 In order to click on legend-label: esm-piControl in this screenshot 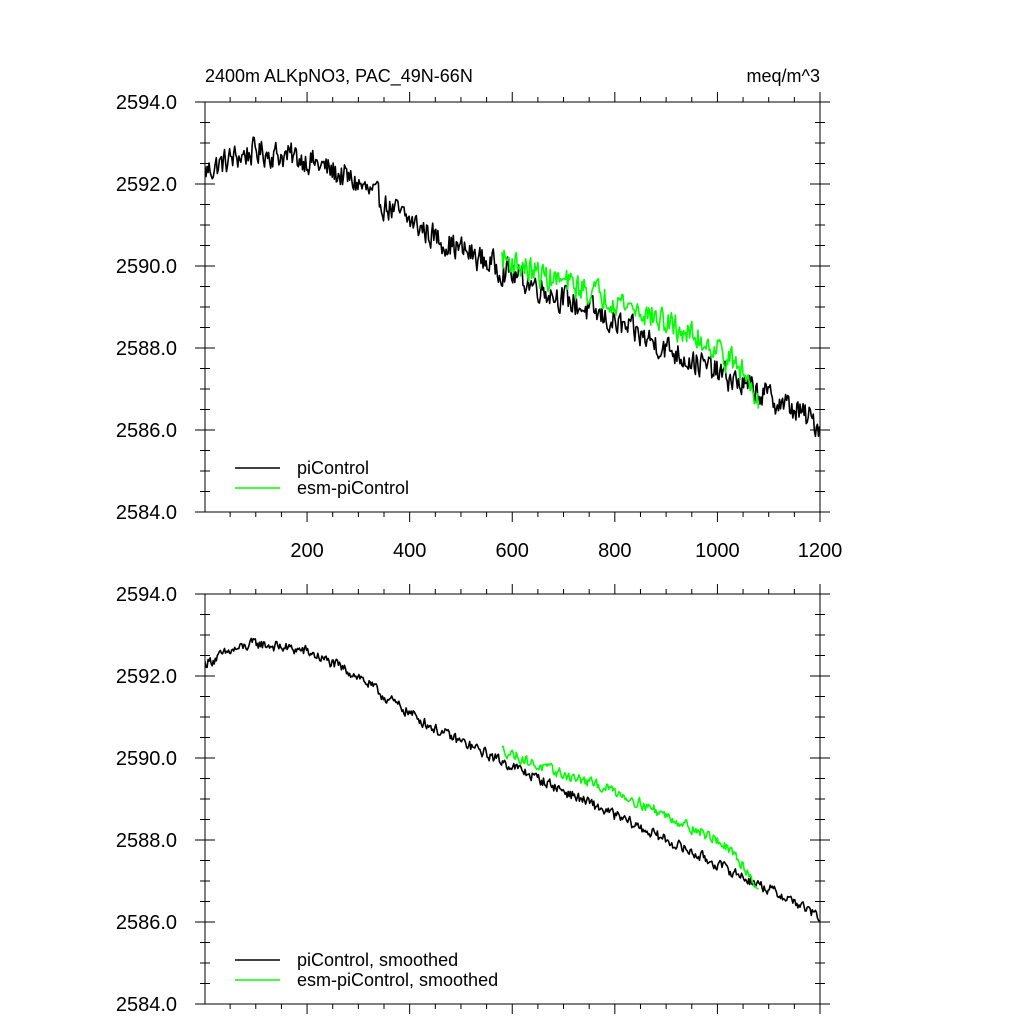, I will do `click(353, 488)`.